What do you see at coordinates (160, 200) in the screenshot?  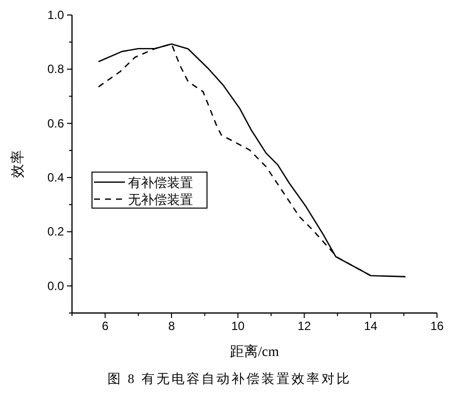 I see `legend-label: 无补偿装置` at bounding box center [160, 200].